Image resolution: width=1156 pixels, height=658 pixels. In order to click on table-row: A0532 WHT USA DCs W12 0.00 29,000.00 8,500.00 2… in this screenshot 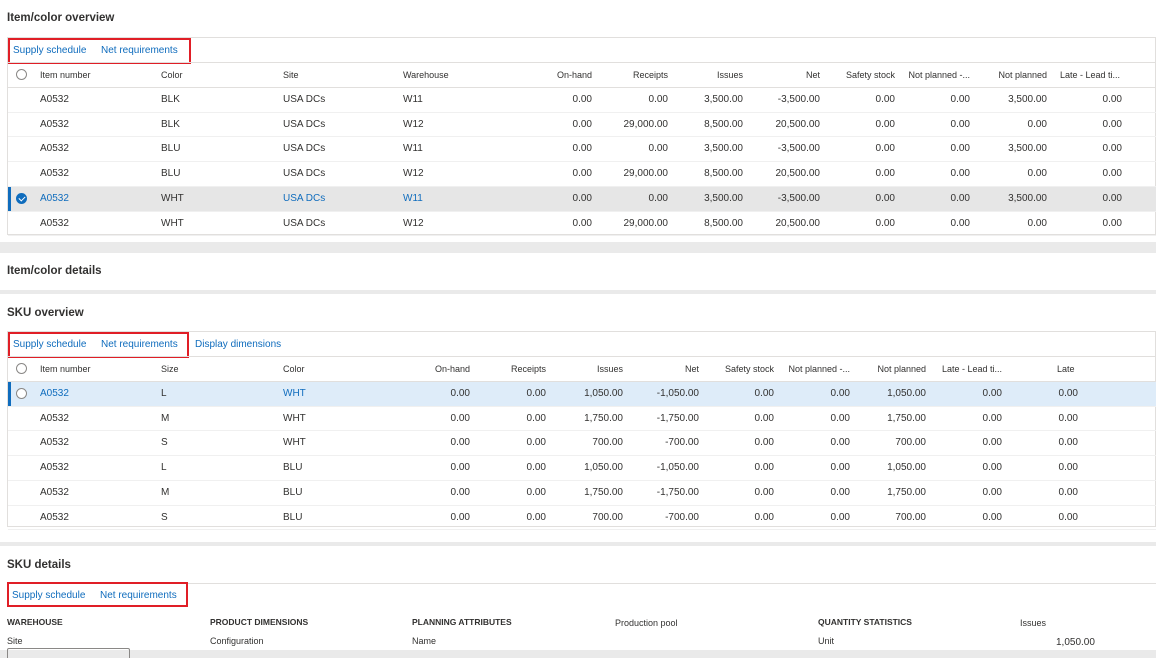, I will do `click(582, 224)`.